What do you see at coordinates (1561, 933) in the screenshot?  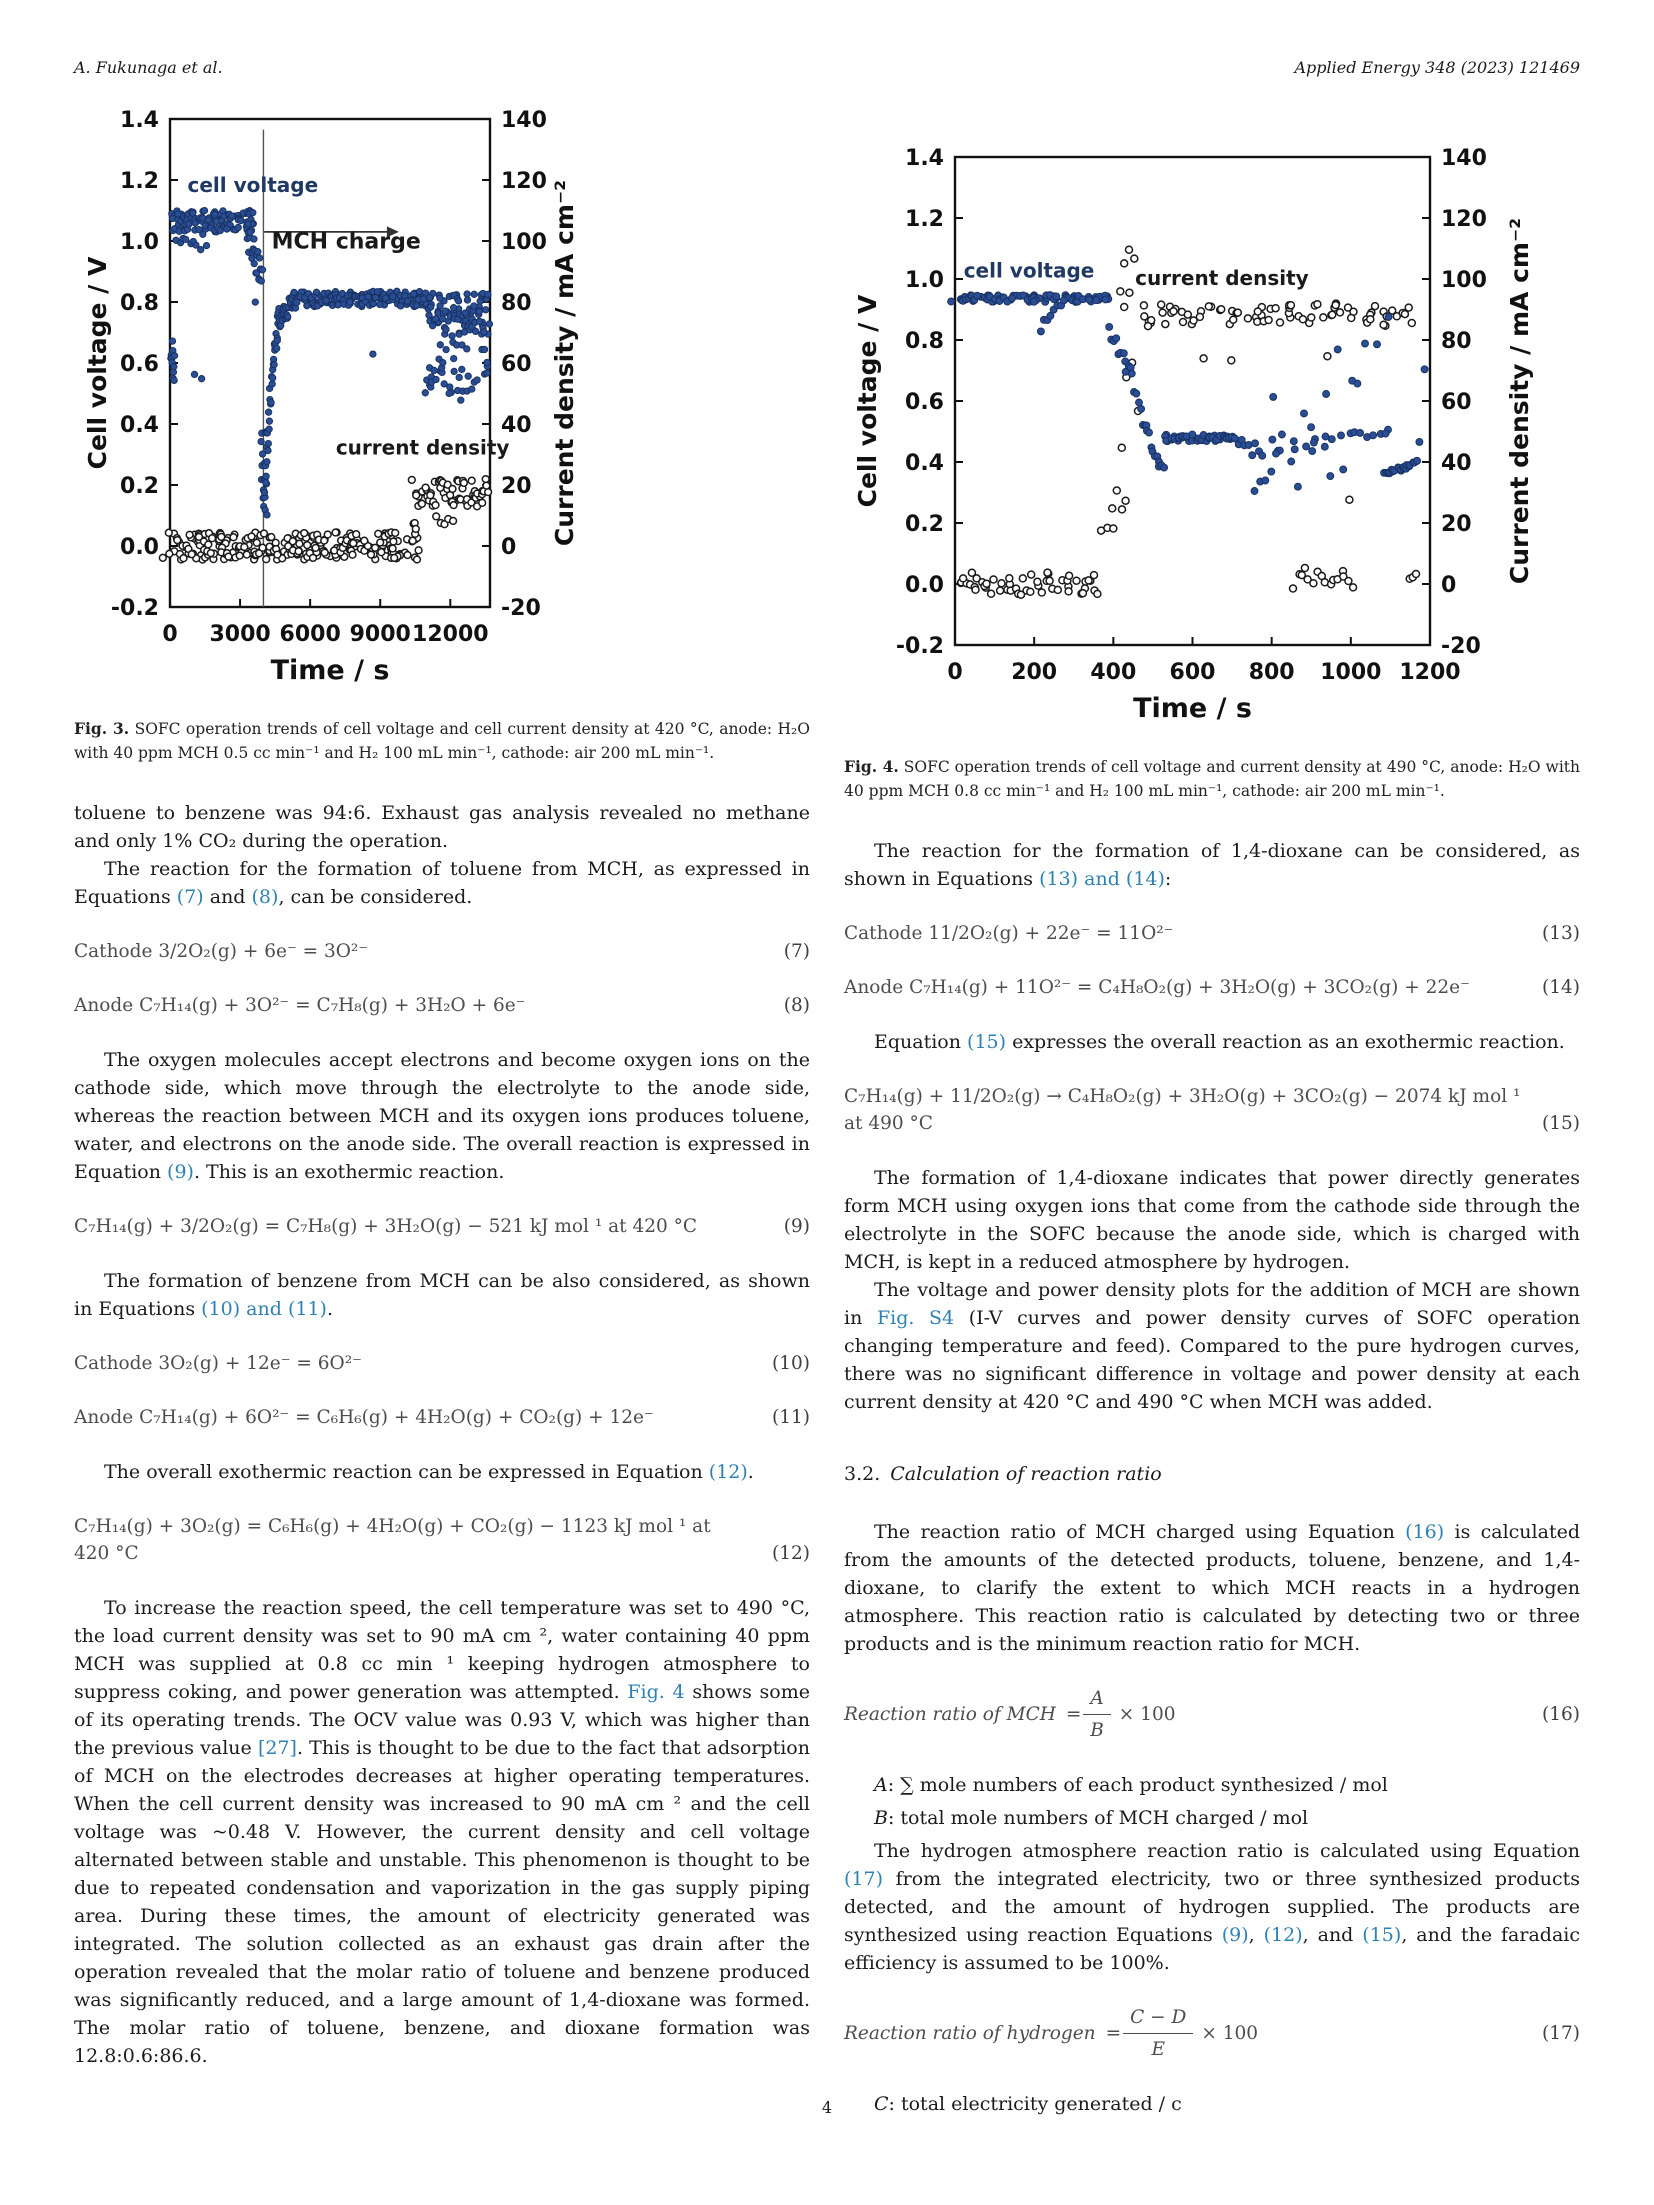 I see `equation-number: (13)` at bounding box center [1561, 933].